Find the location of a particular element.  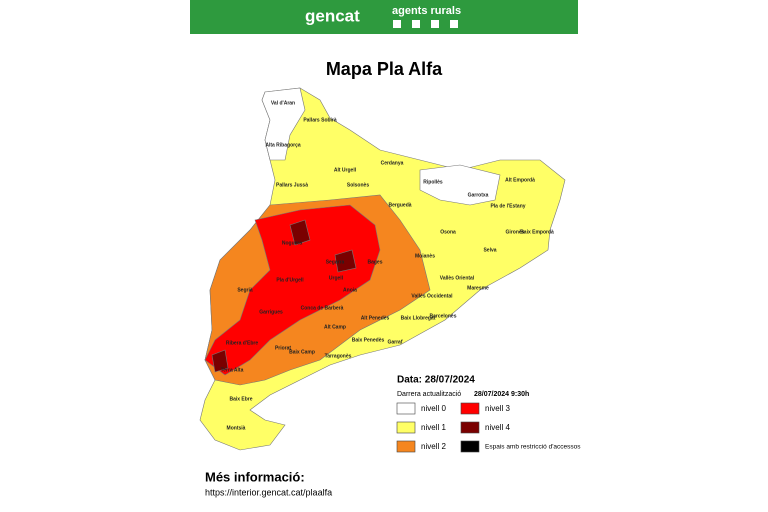

comarca-label: Baix Camp is located at coordinates (302, 352).